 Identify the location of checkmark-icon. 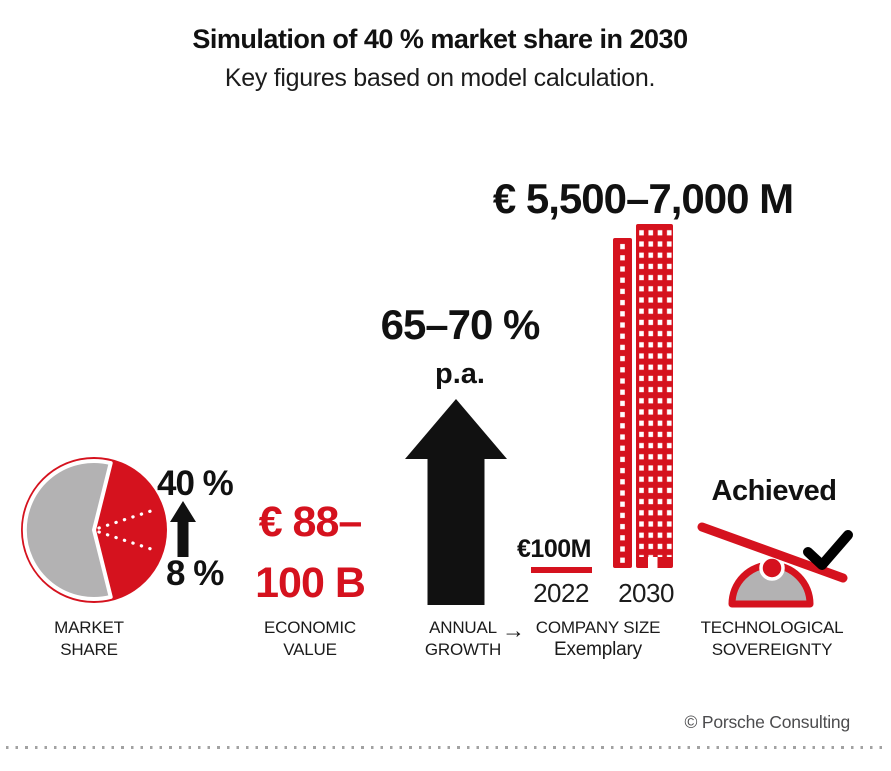
(828, 550).